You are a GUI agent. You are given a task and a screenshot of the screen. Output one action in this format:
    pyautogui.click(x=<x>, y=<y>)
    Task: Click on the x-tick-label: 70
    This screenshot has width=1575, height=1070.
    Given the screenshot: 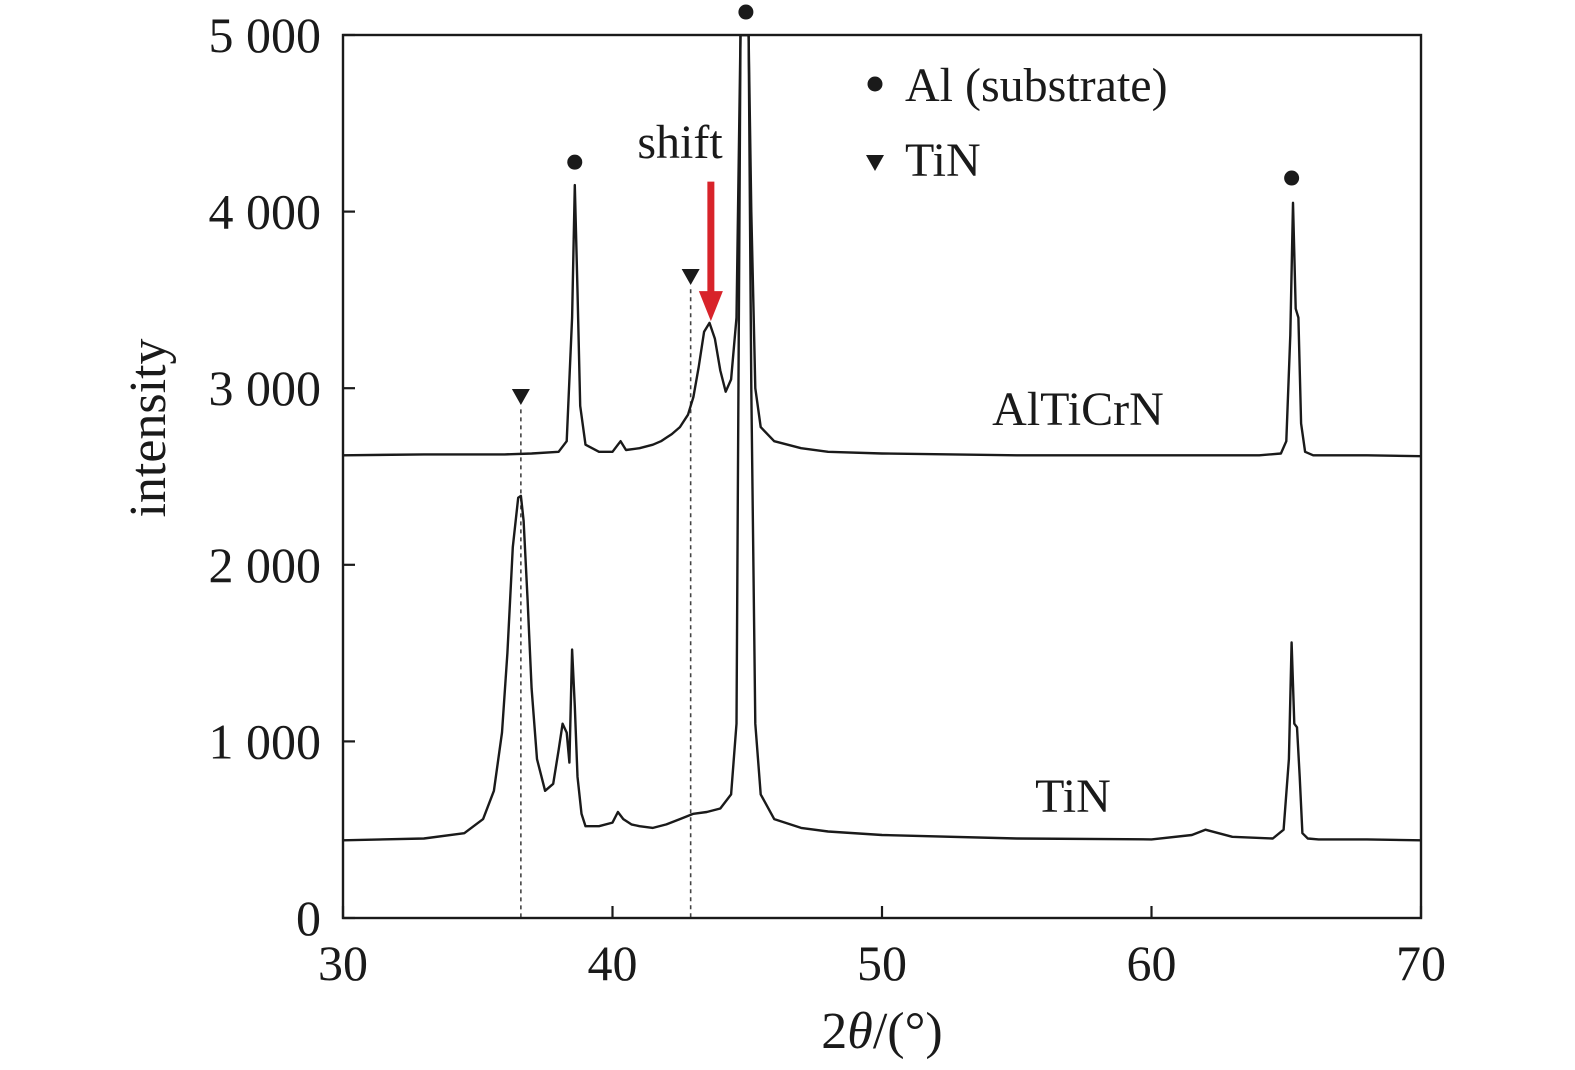 What is the action you would take?
    pyautogui.click(x=1421, y=963)
    